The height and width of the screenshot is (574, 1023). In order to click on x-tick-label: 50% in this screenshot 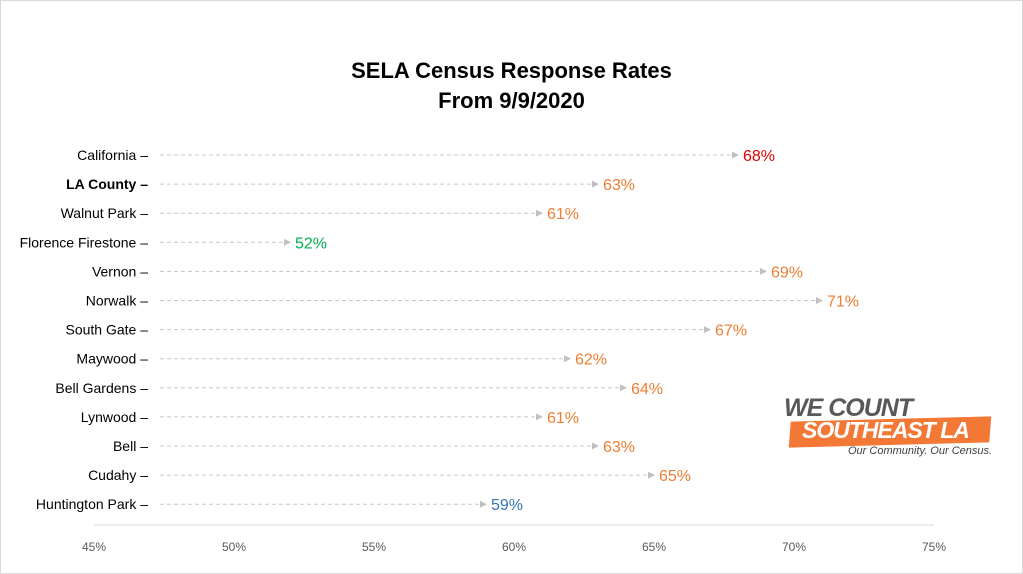, I will do `click(234, 547)`.